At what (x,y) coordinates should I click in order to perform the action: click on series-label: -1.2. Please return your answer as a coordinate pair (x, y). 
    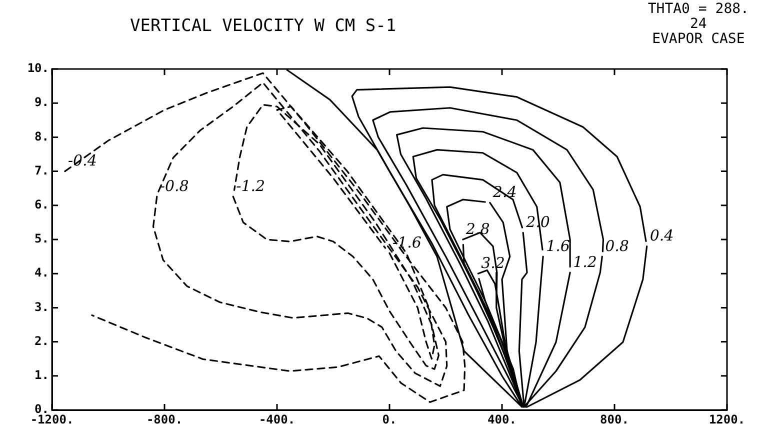
    Looking at the image, I should click on (251, 185).